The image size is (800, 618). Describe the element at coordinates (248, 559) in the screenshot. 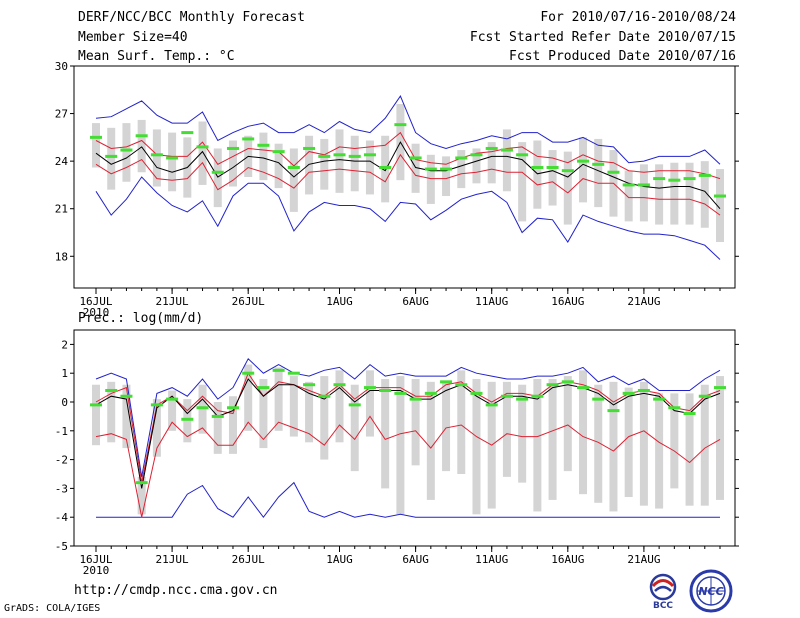

I see `prec-xtick-label: 26JUL` at that location.